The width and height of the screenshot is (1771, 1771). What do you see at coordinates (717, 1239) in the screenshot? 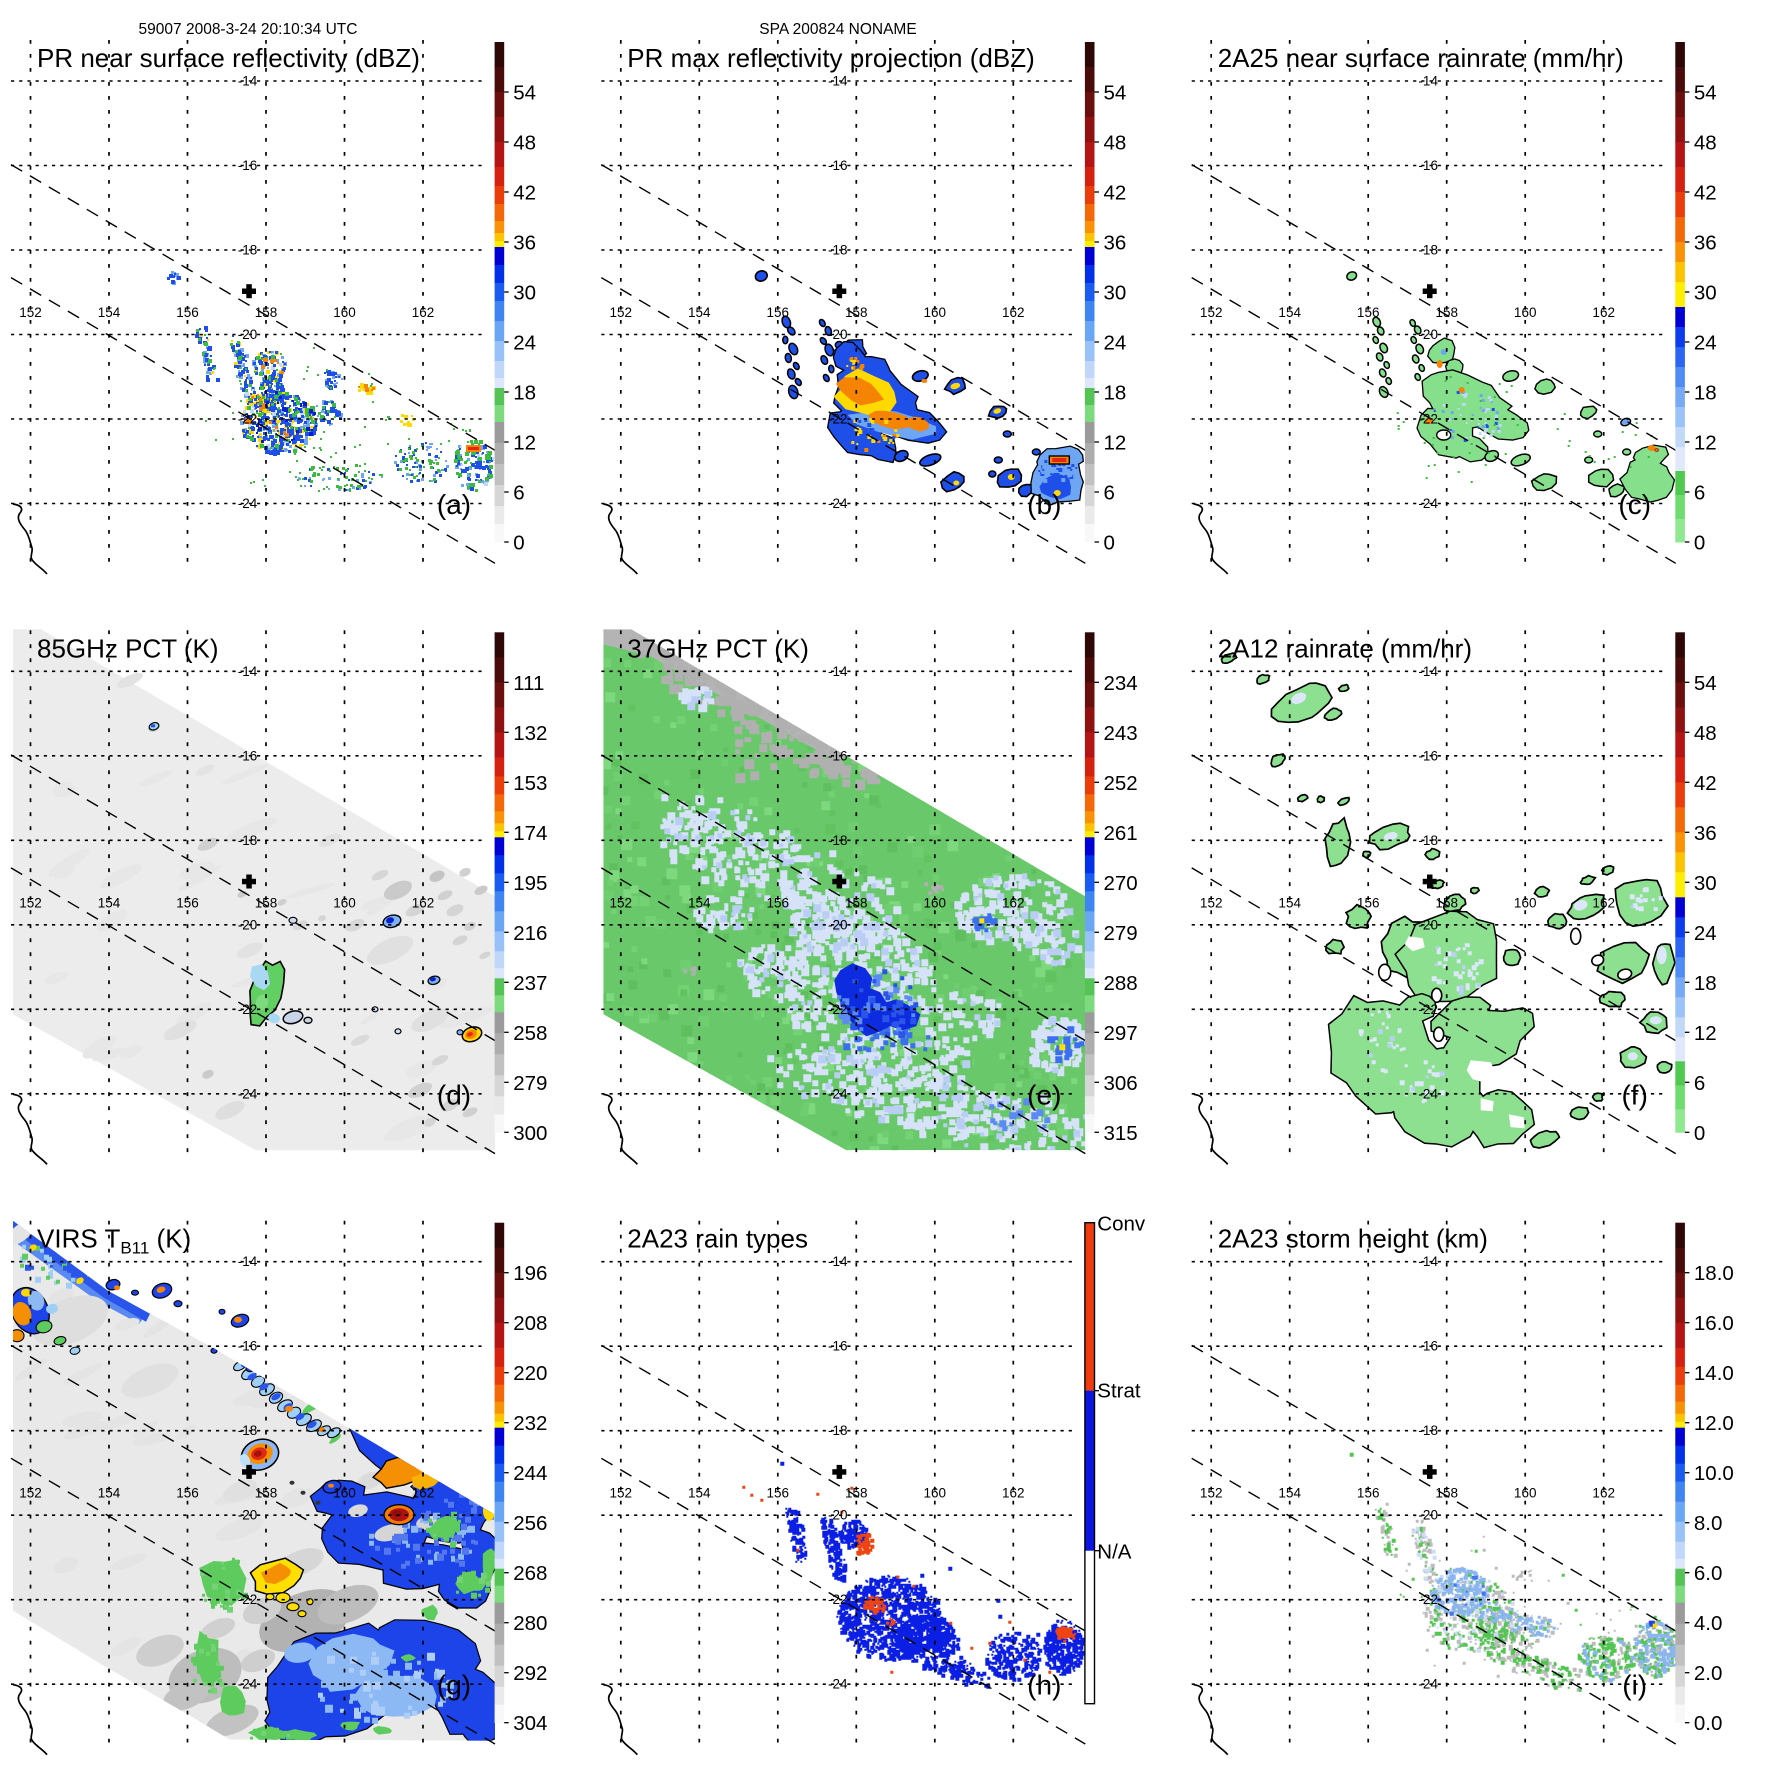
I see `svg-text: 2A23 rain types` at bounding box center [717, 1239].